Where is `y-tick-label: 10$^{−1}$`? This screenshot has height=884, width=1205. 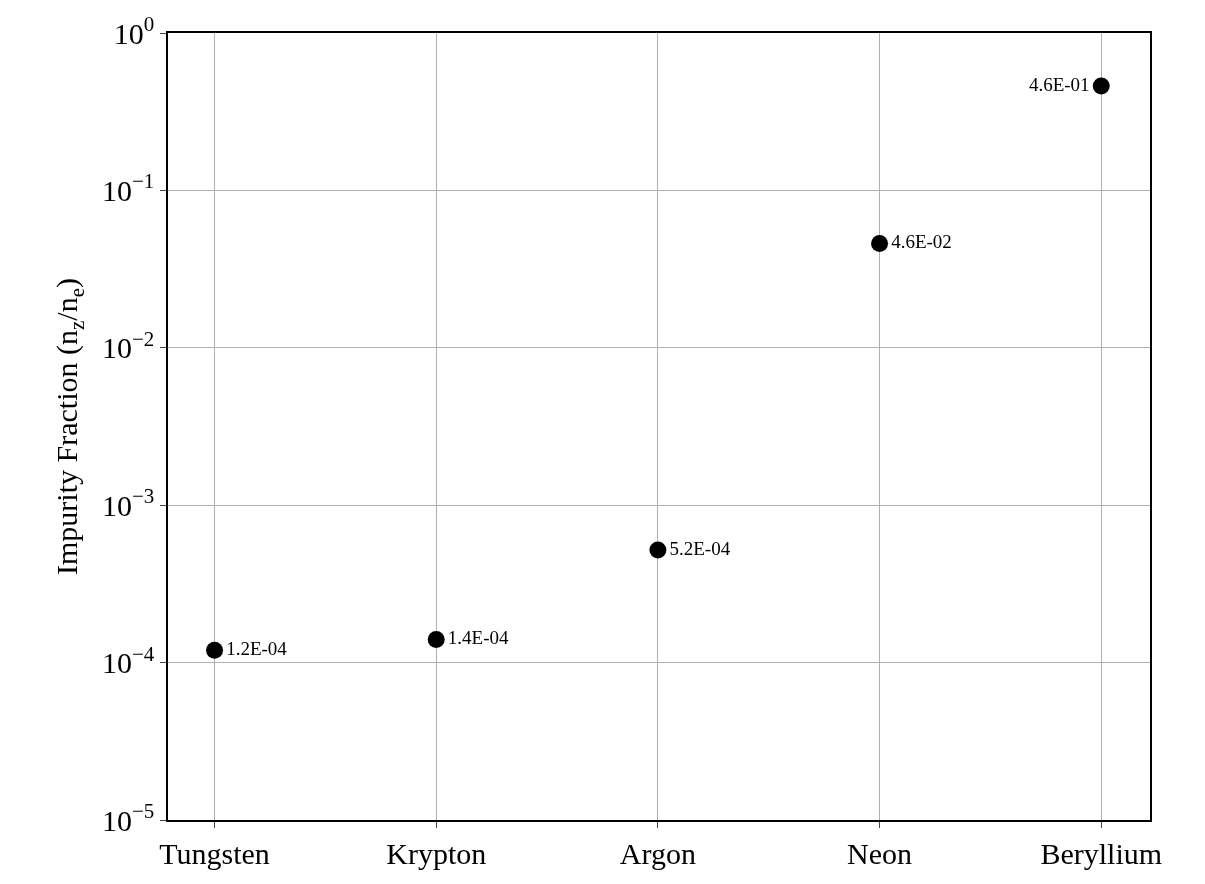
y-tick-label: 10$^{−1}$ is located at coordinates (128, 188).